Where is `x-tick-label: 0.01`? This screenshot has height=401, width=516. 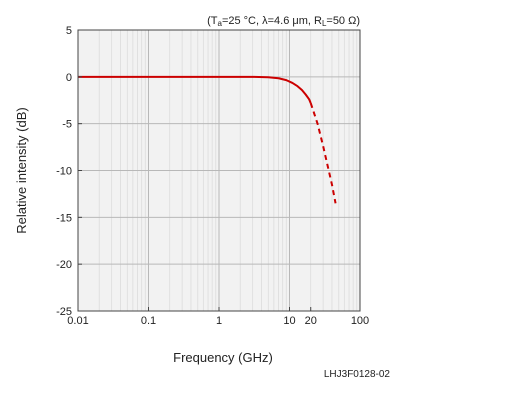 x-tick-label: 0.01 is located at coordinates (77, 321).